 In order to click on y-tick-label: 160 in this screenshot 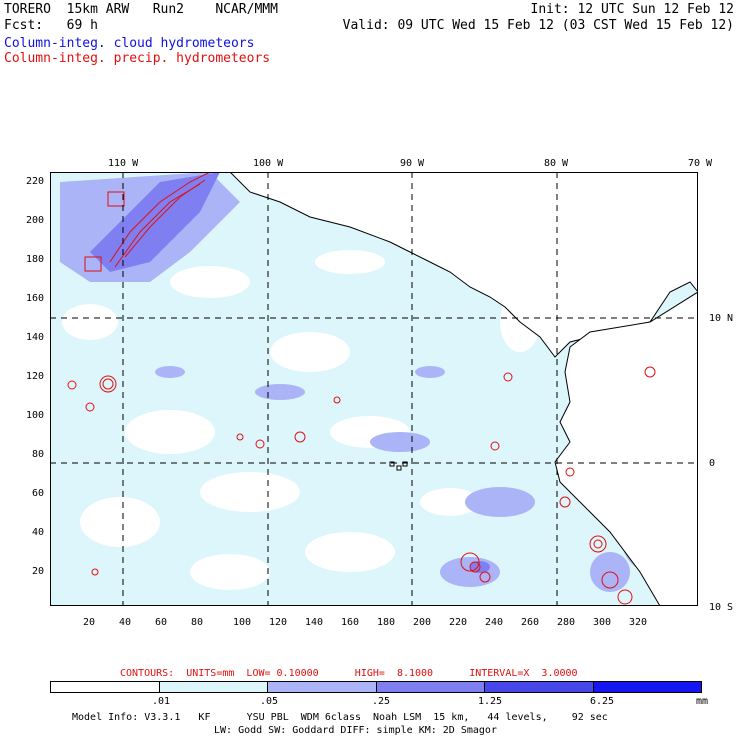, I will do `click(35, 298)`.